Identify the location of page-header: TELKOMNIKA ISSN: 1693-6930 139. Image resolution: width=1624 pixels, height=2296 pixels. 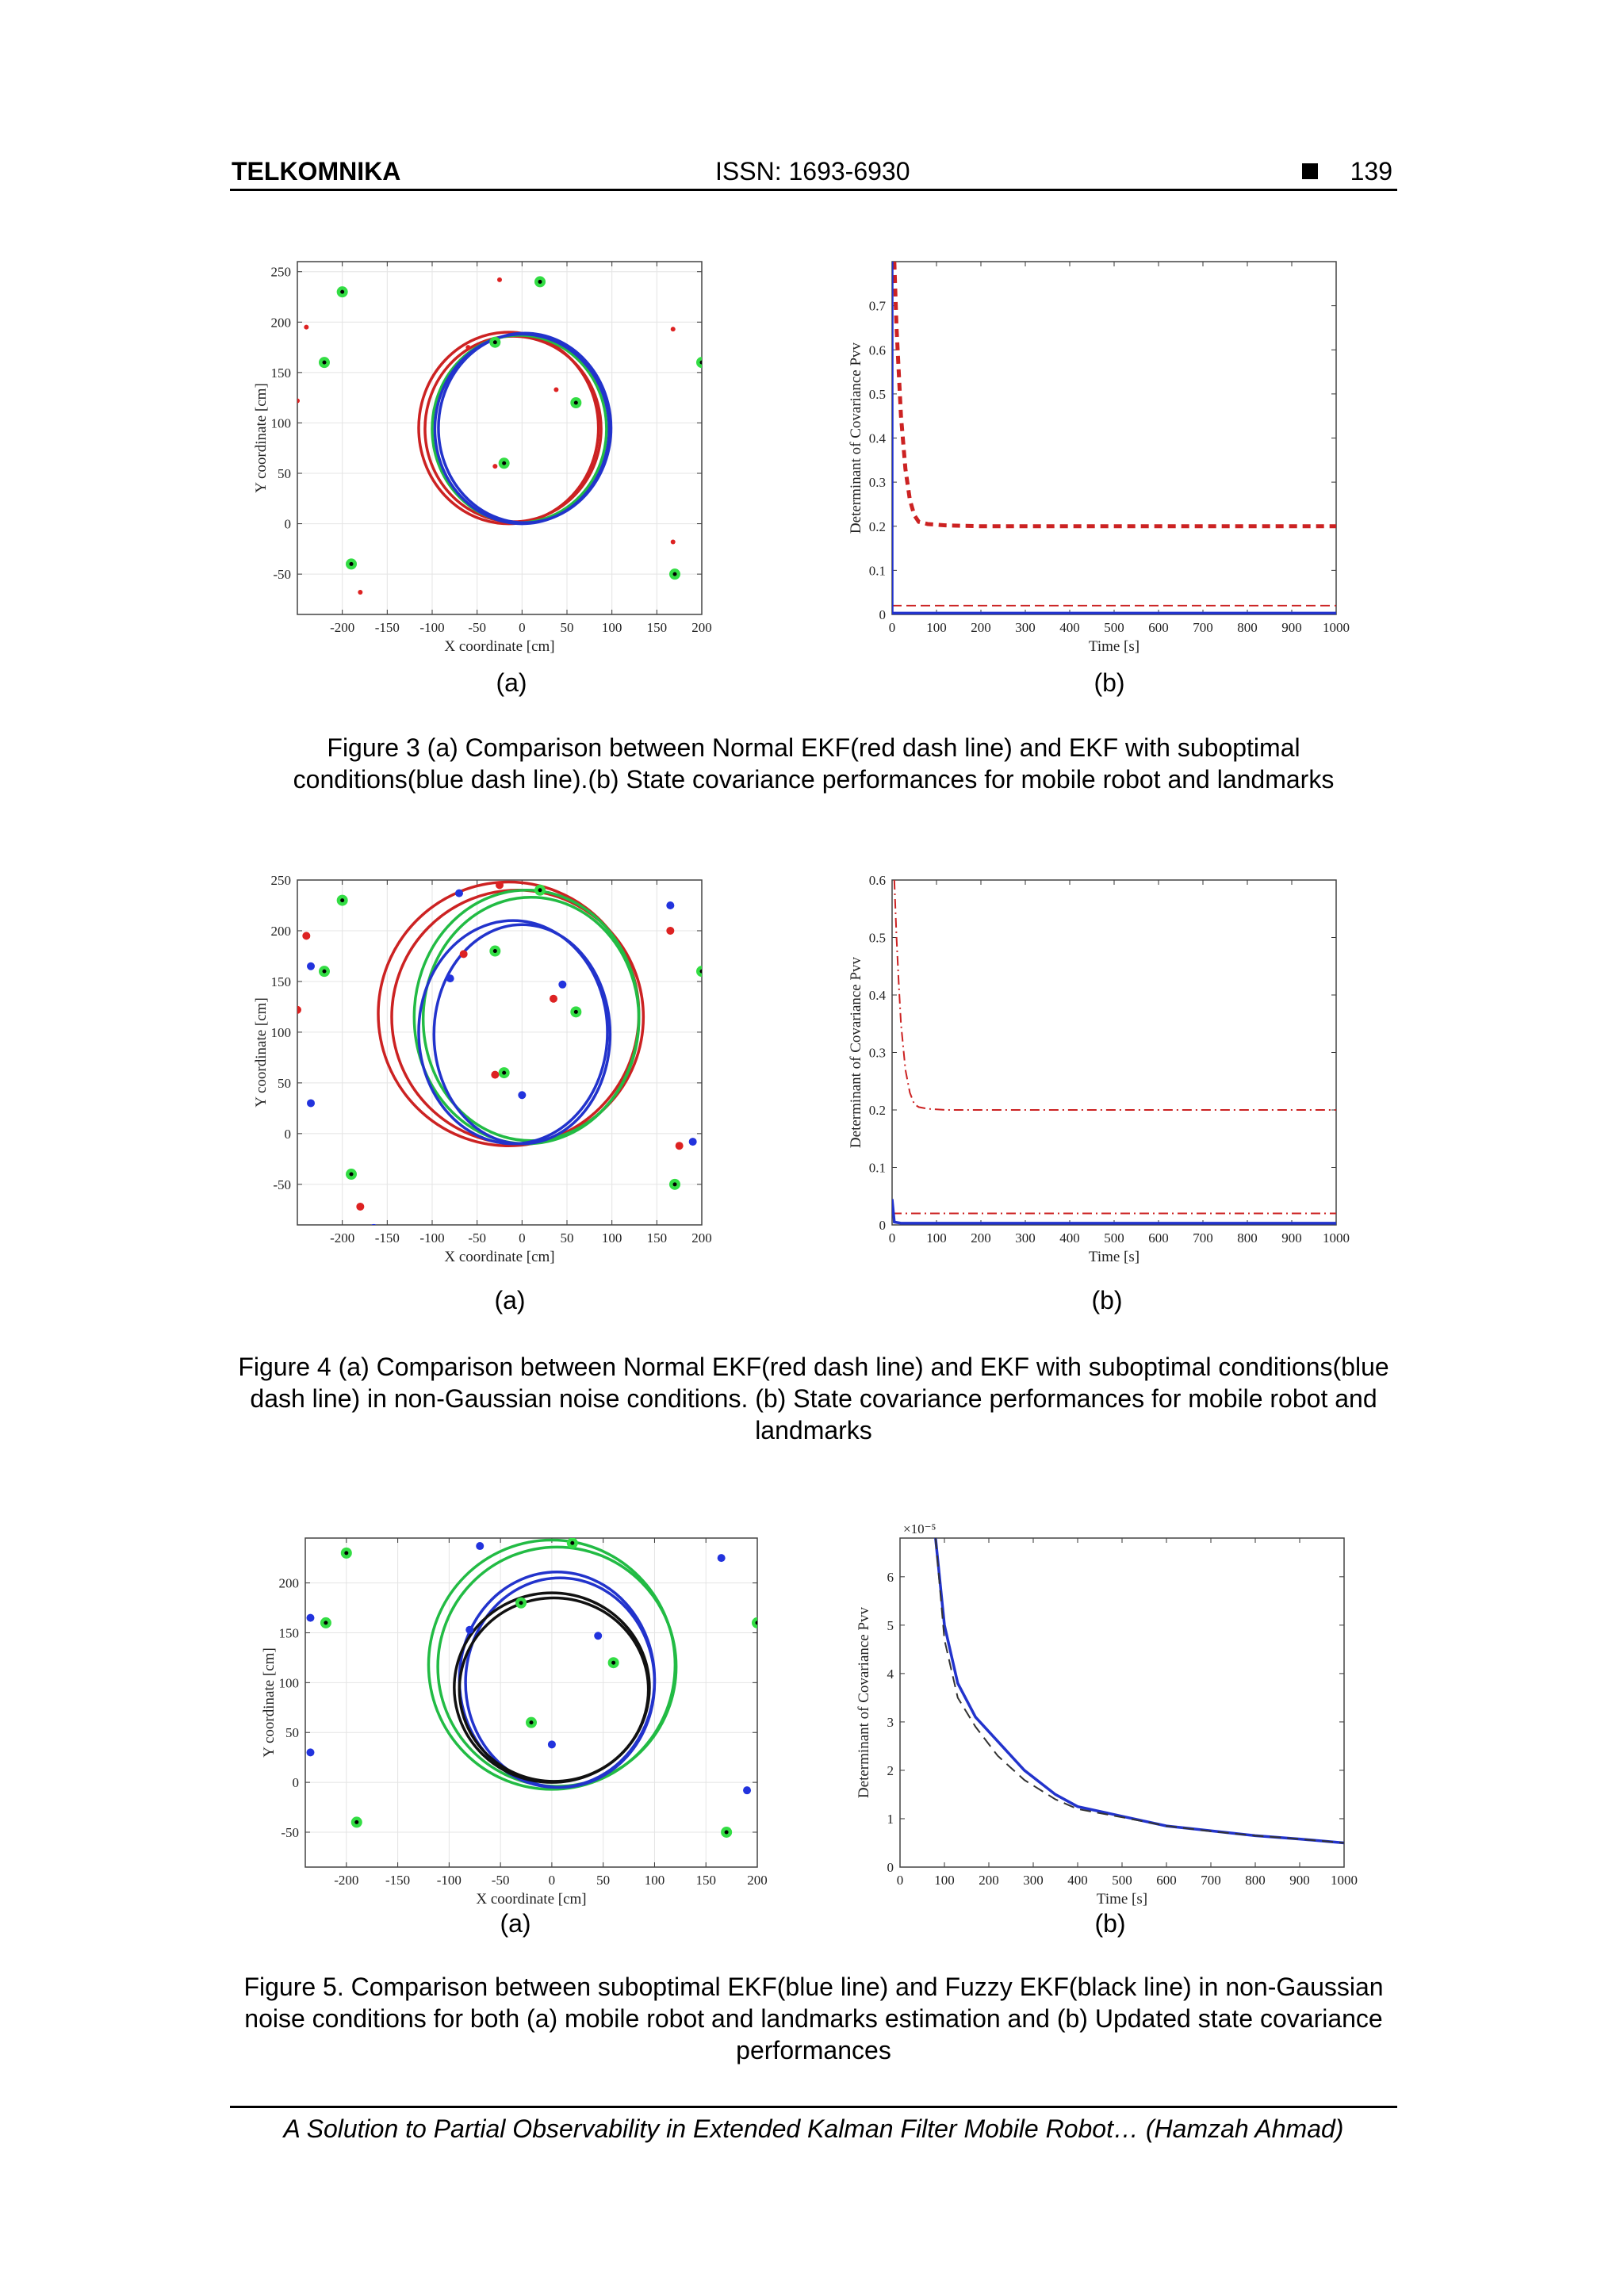
(813, 173).